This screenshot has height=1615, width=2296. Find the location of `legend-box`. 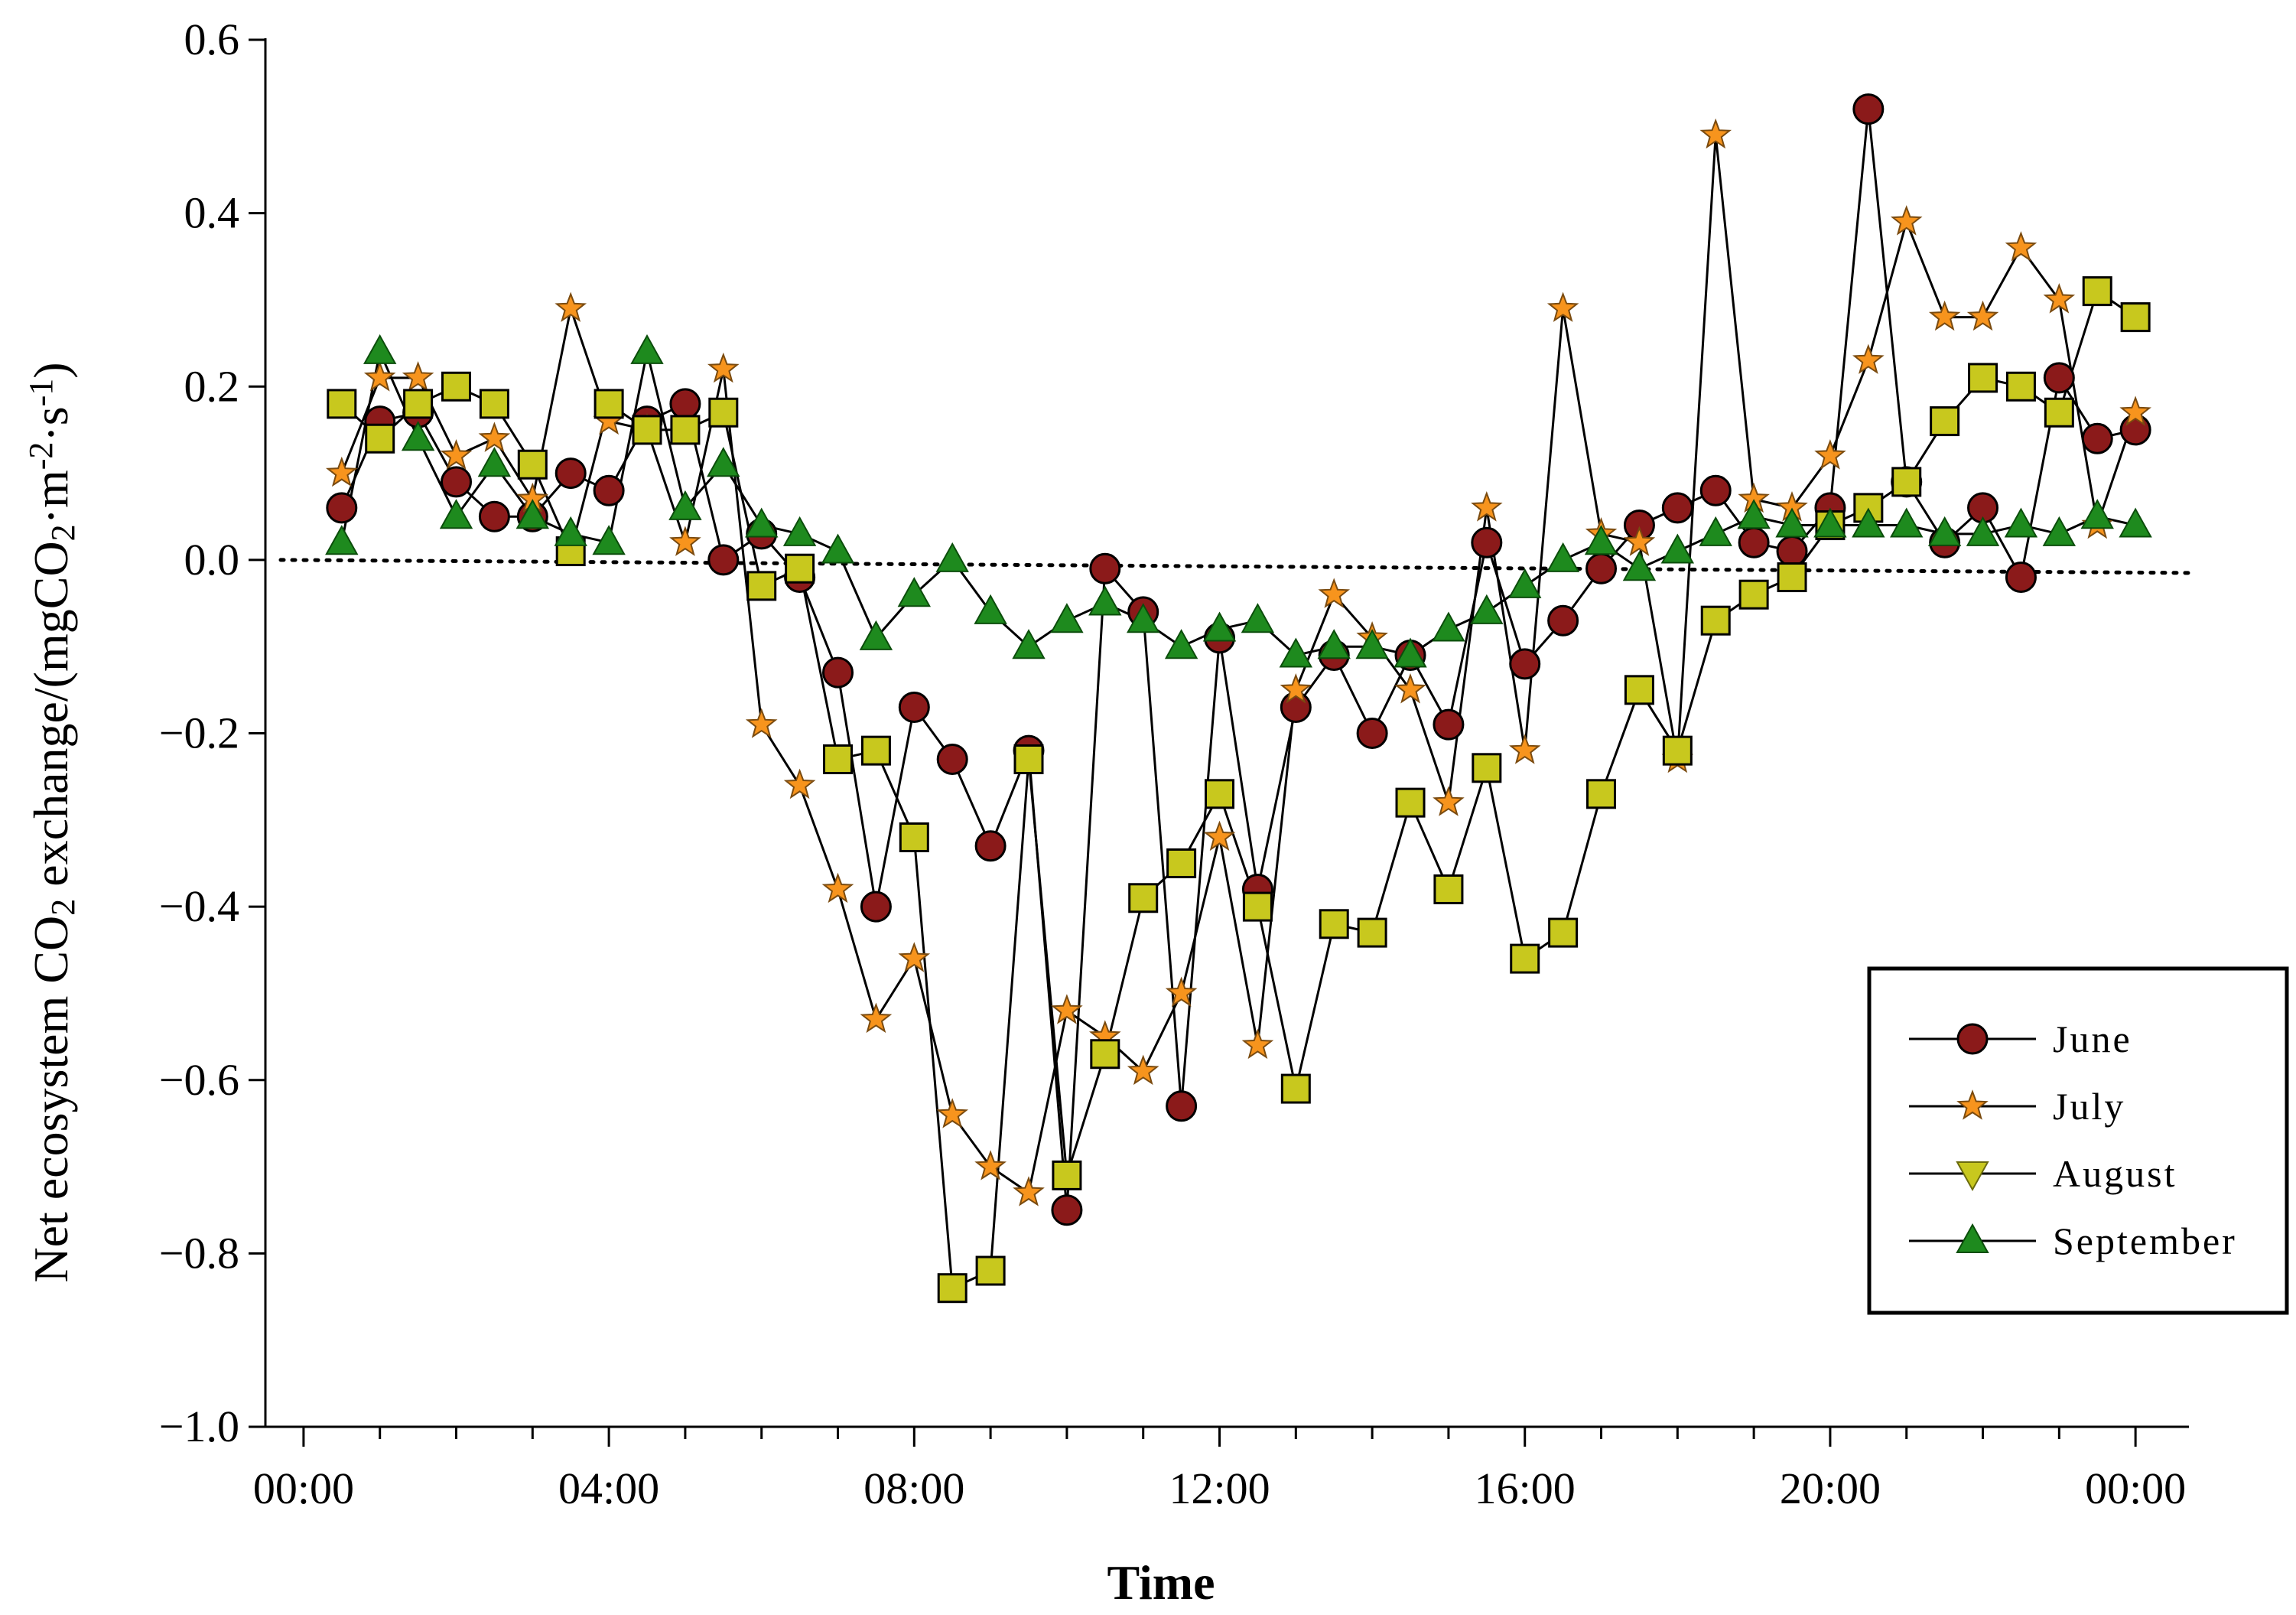

legend-box is located at coordinates (2078, 1140).